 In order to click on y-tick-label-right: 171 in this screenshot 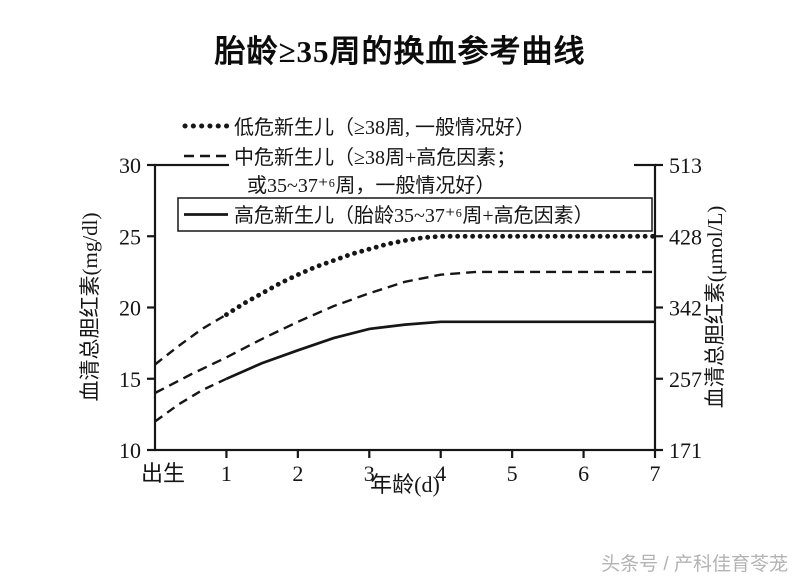, I will do `click(685, 450)`.